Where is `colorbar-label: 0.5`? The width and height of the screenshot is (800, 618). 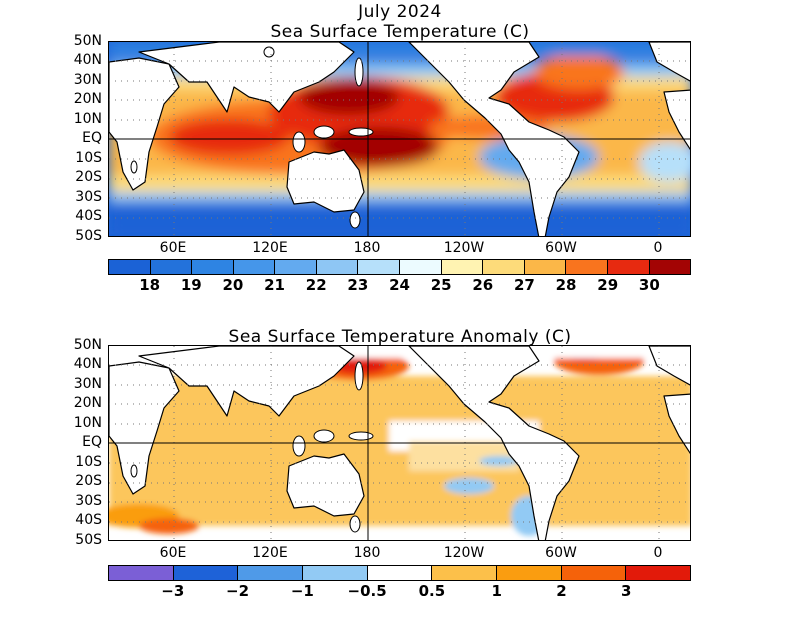 colorbar-label: 0.5 is located at coordinates (432, 591).